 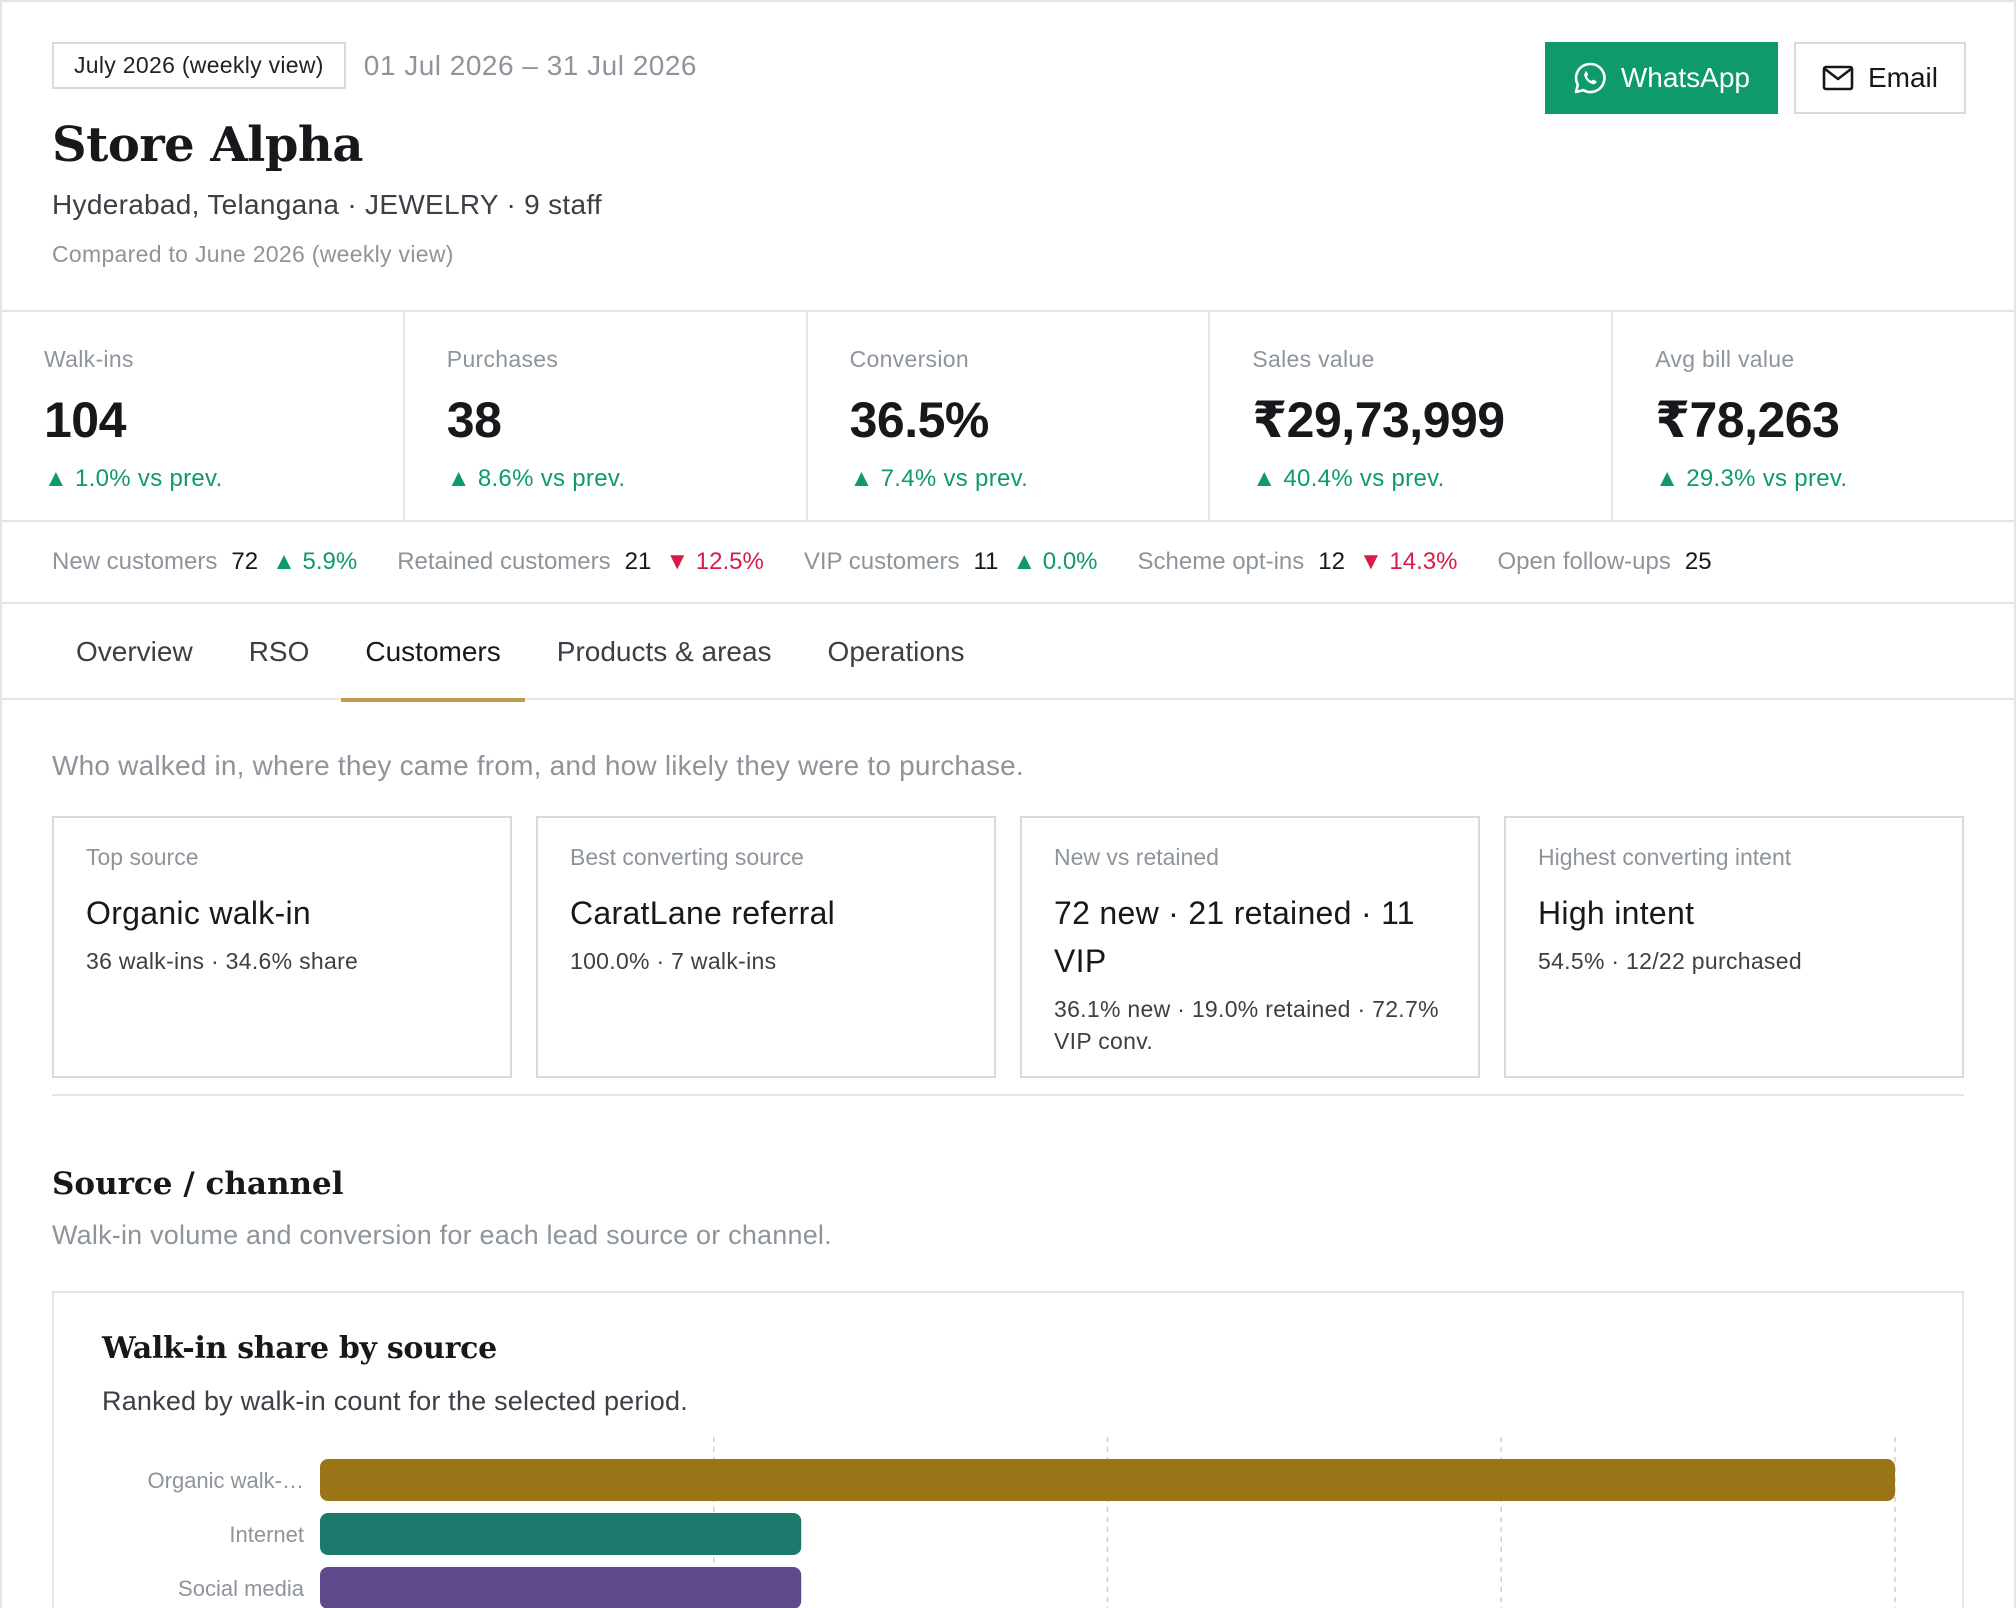 I want to click on kpi-conversion: Conversion 36.5% ▲ 7.4% vs prev., so click(x=1009, y=416).